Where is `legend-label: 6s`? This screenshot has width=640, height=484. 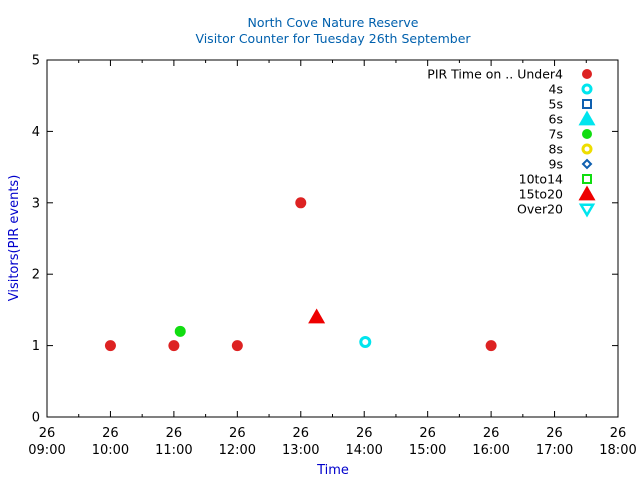
legend-label: 6s is located at coordinates (556, 119).